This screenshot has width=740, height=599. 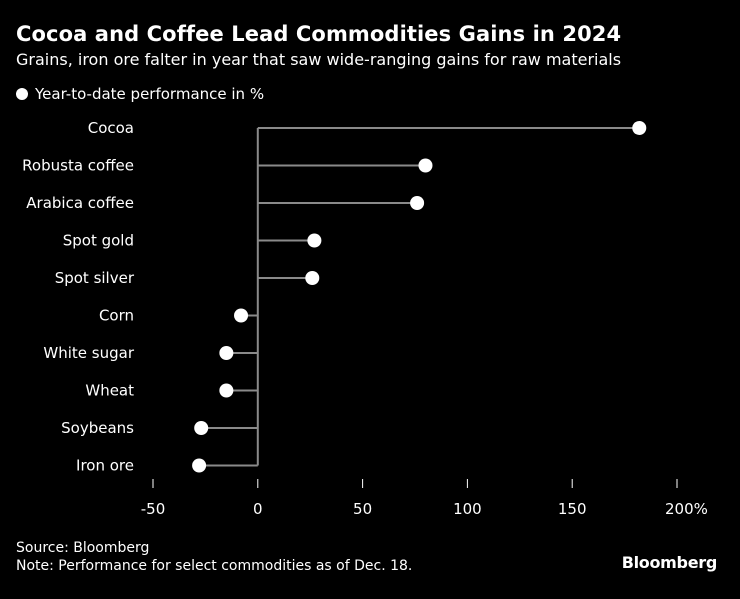 I want to click on marker-soybeans, so click(x=201, y=428).